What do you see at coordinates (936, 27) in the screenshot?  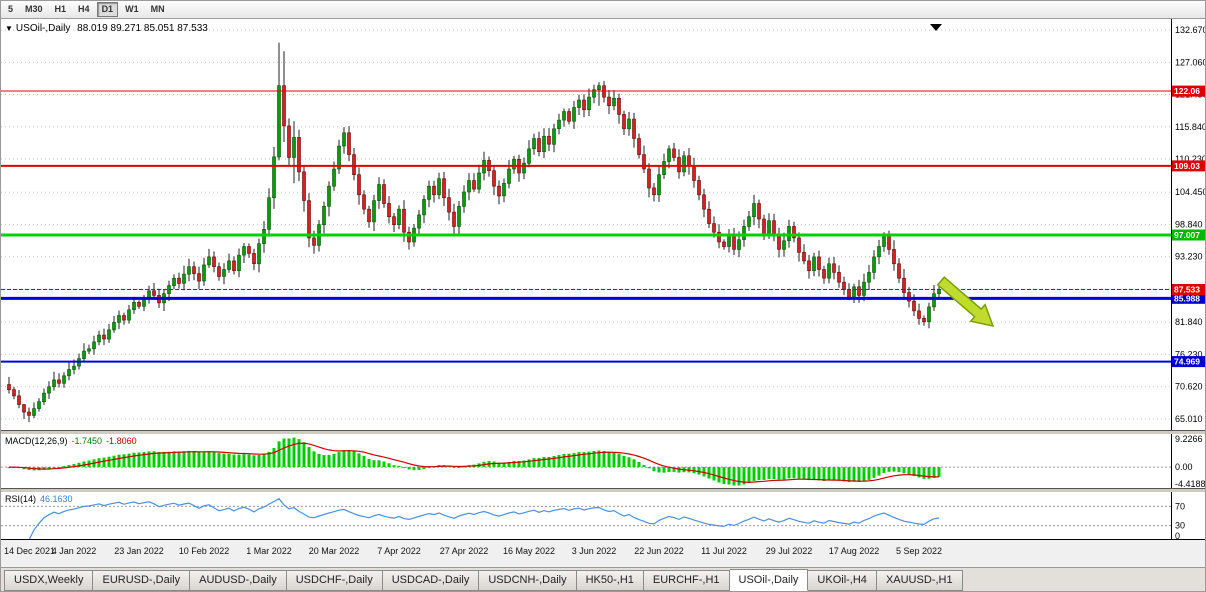 I see `down-marker-icon` at bounding box center [936, 27].